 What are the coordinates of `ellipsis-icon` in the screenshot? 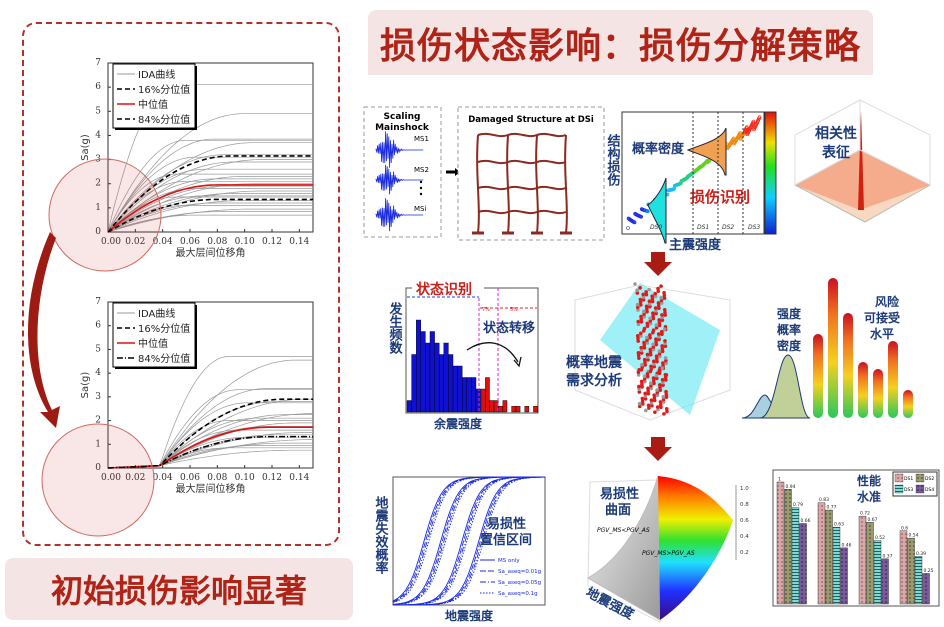 It's located at (421, 188).